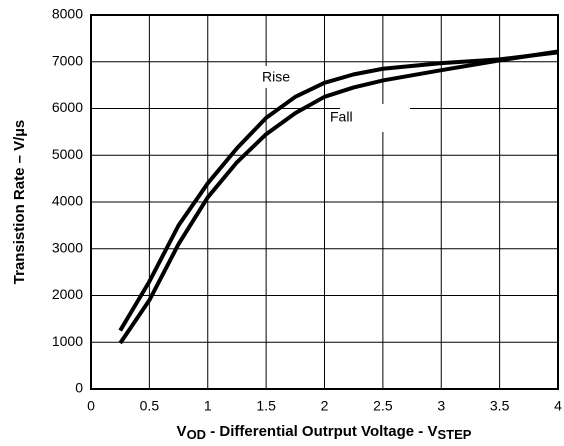 The width and height of the screenshot is (564, 446). I want to click on y-tick-label: 6000, so click(67, 107).